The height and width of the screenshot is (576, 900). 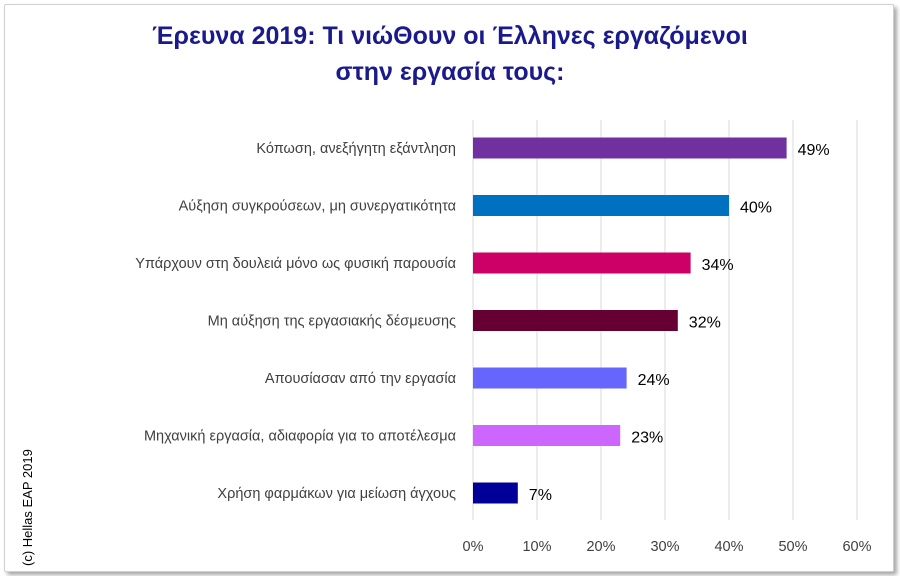 I want to click on value-label: 49%, so click(x=814, y=150).